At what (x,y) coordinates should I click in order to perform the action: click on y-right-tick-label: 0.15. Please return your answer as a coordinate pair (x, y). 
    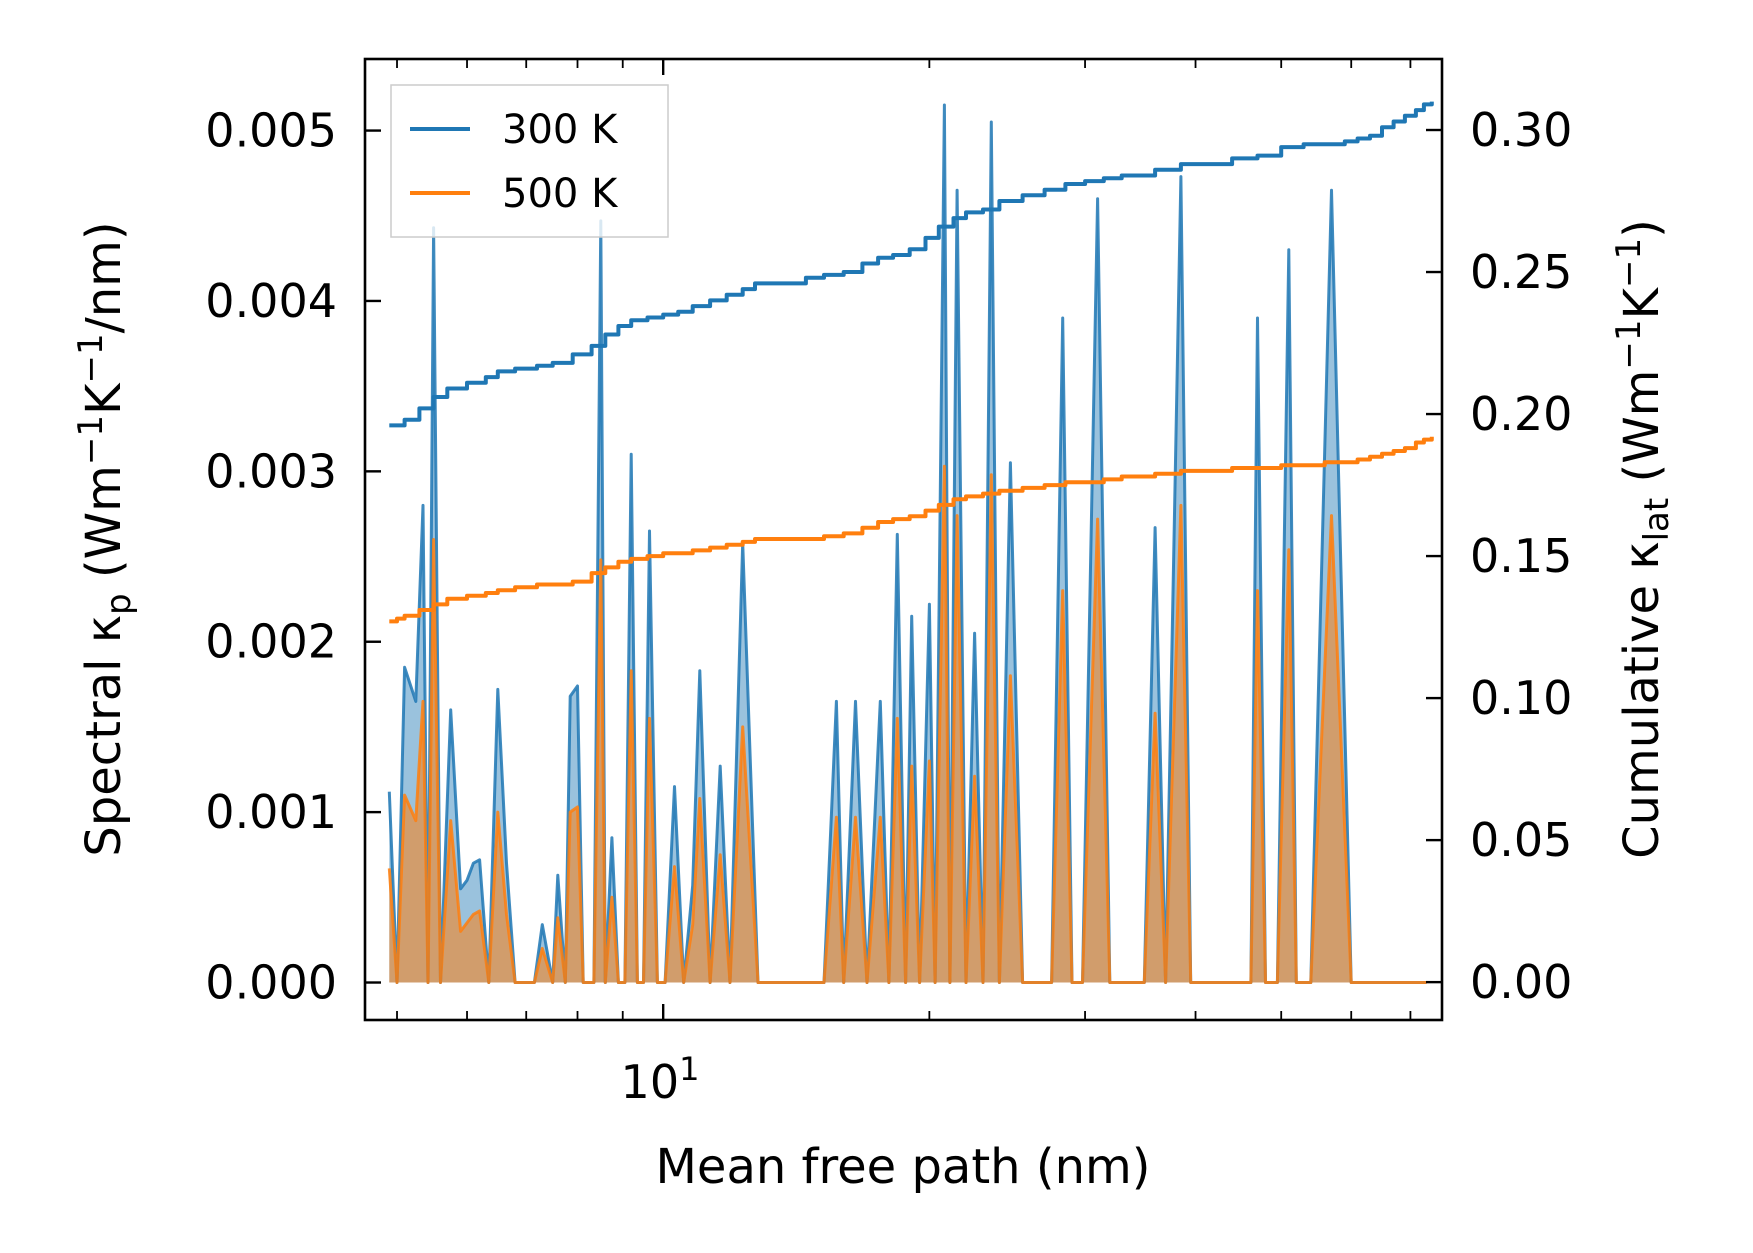
    Looking at the image, I should click on (1521, 556).